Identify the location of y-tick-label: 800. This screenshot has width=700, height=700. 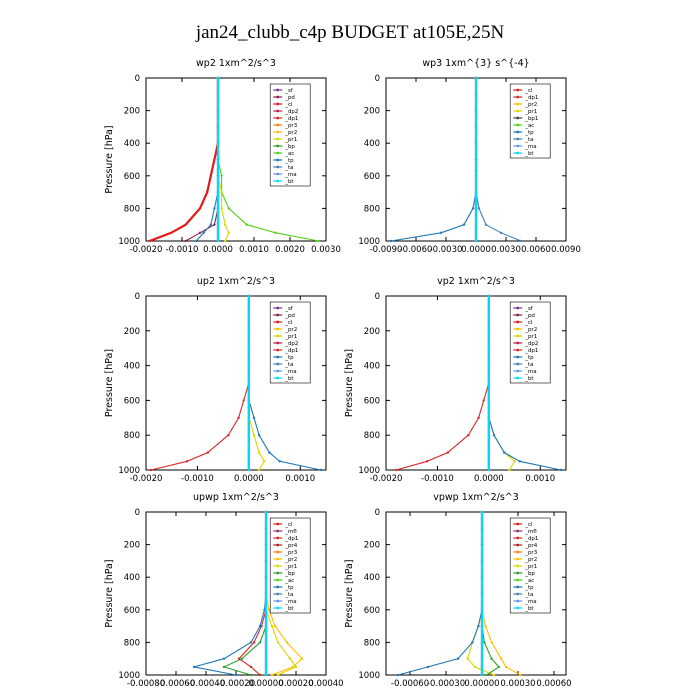
(132, 643).